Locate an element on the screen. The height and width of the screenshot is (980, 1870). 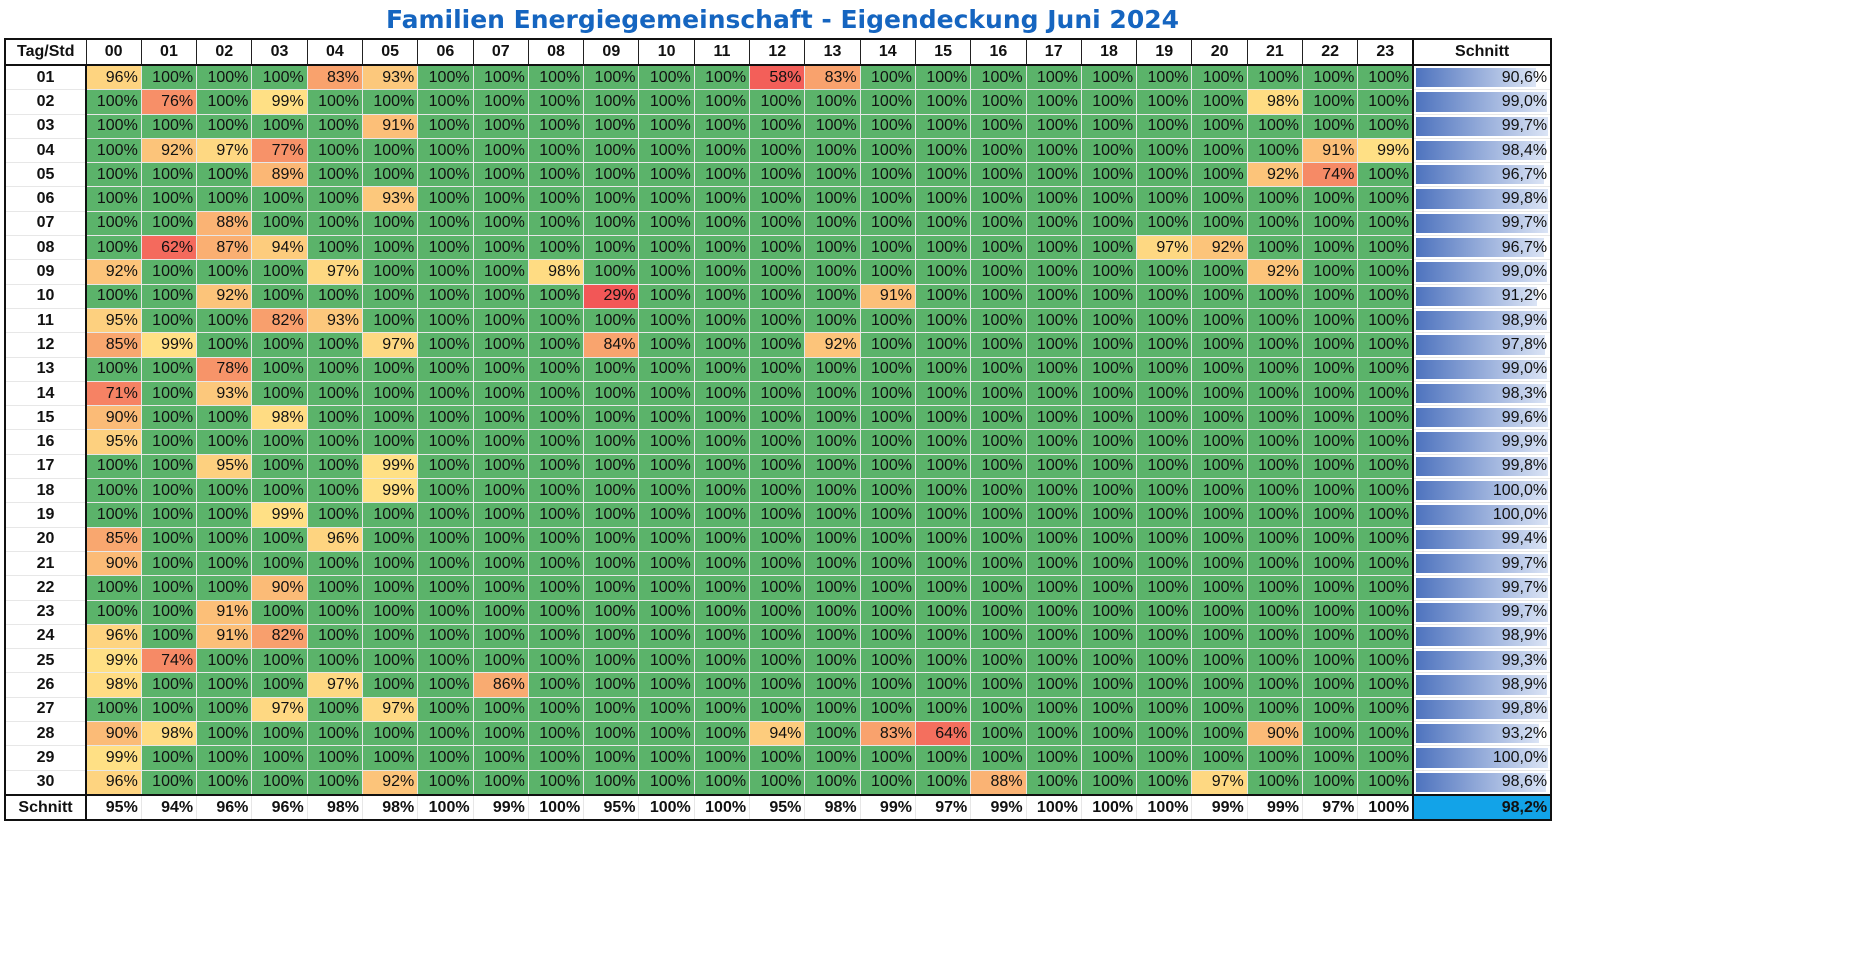
row-average-value: 99,7% is located at coordinates (1524, 223).